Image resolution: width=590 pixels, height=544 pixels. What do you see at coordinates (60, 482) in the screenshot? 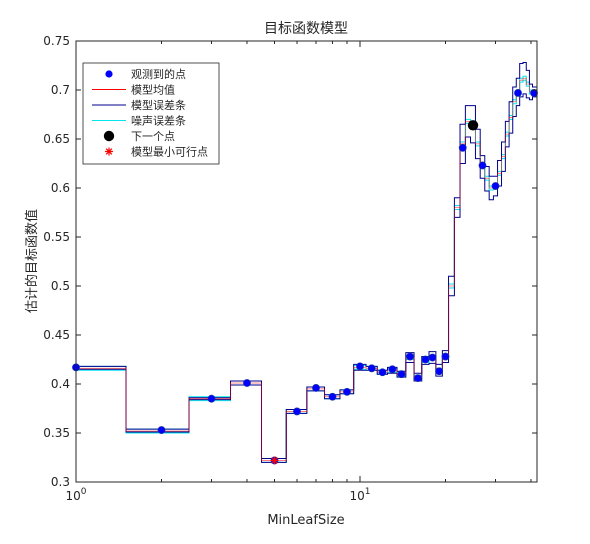
I see `y-tick-label: 0.3` at bounding box center [60, 482].